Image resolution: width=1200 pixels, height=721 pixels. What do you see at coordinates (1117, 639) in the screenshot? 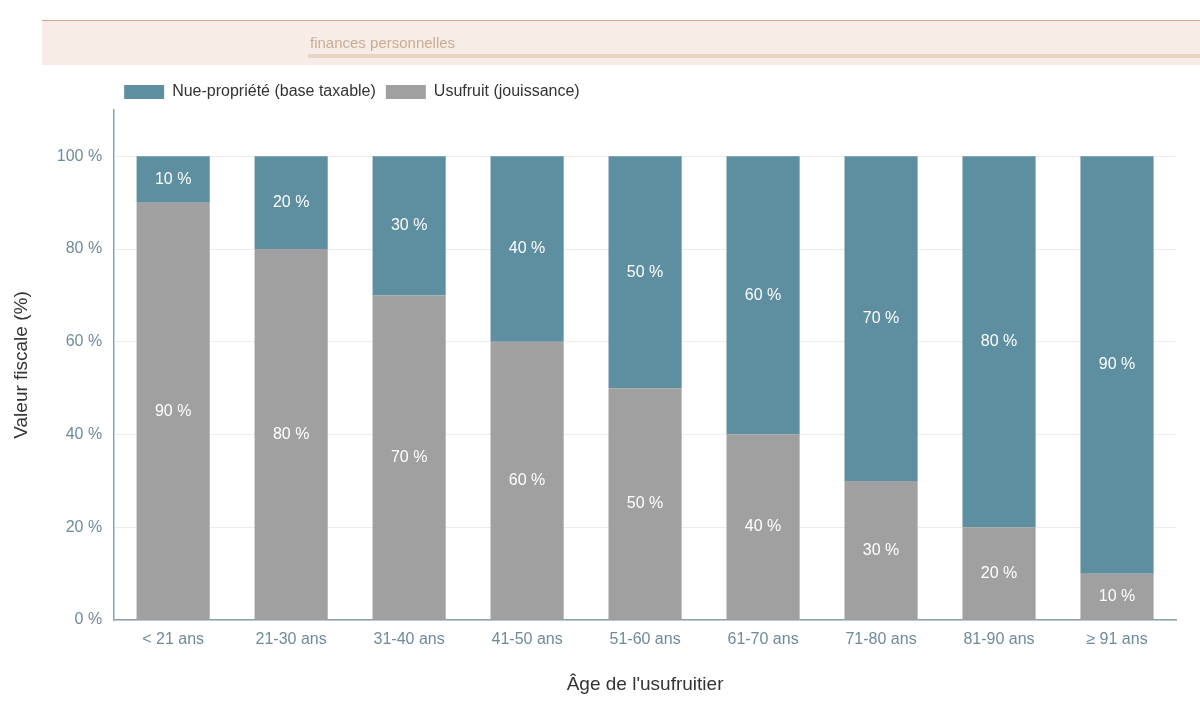
I see `x-tick-label: ≥ 91 ans` at bounding box center [1117, 639].